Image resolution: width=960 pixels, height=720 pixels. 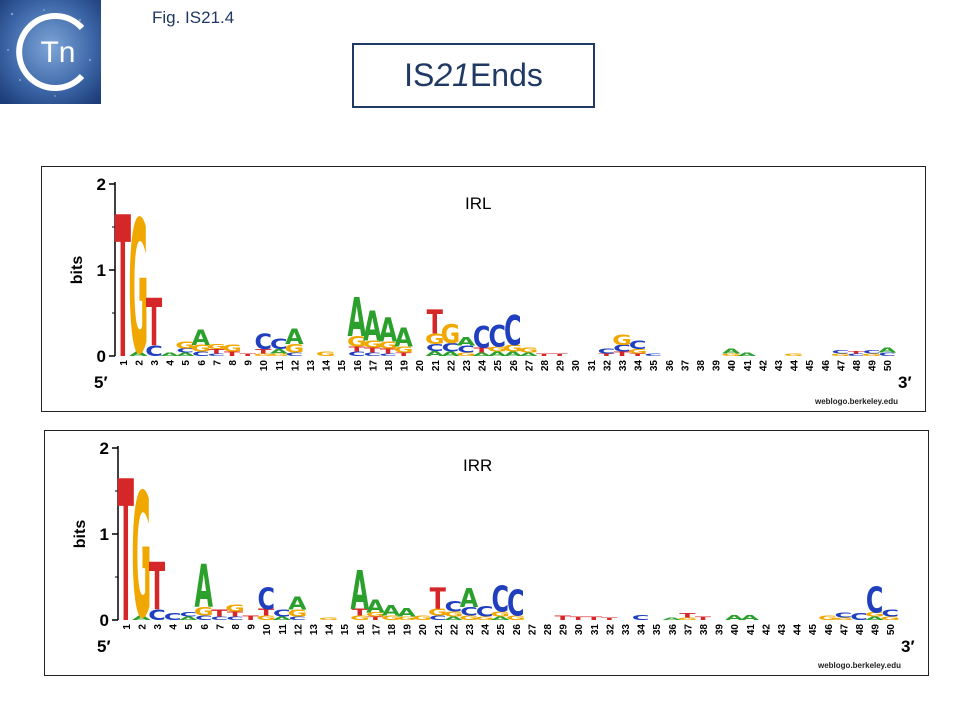 I want to click on three-prime-end: 3′, so click(x=905, y=382).